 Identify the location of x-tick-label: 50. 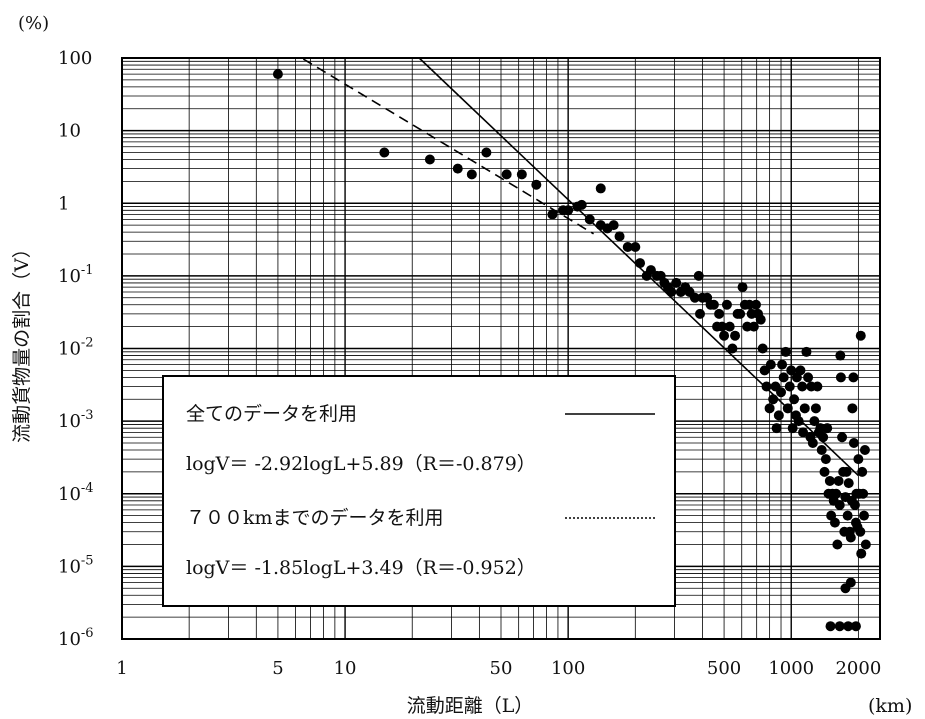
(501, 668).